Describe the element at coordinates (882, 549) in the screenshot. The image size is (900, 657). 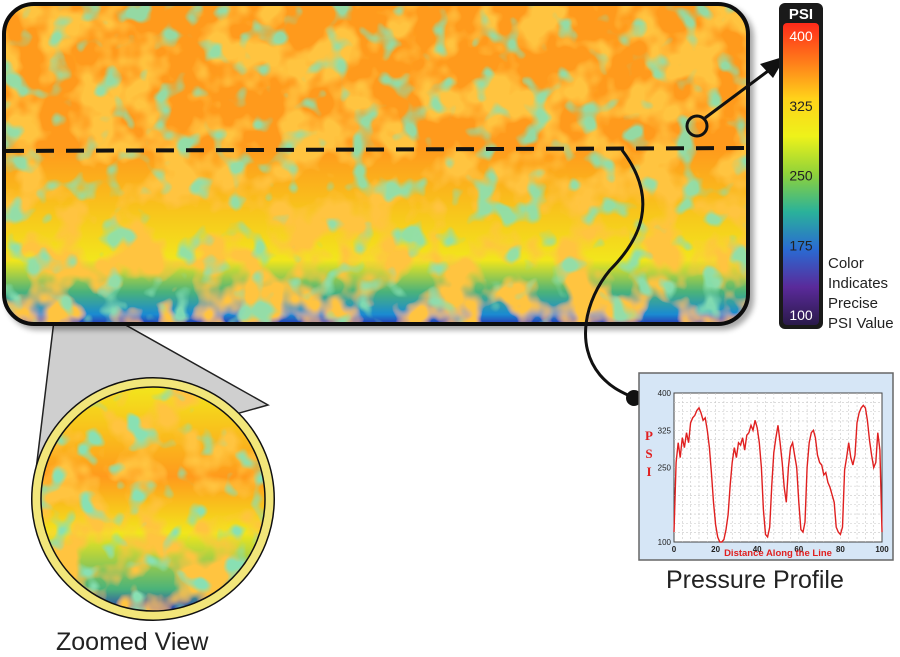
I see `x-tick-100: 100` at that location.